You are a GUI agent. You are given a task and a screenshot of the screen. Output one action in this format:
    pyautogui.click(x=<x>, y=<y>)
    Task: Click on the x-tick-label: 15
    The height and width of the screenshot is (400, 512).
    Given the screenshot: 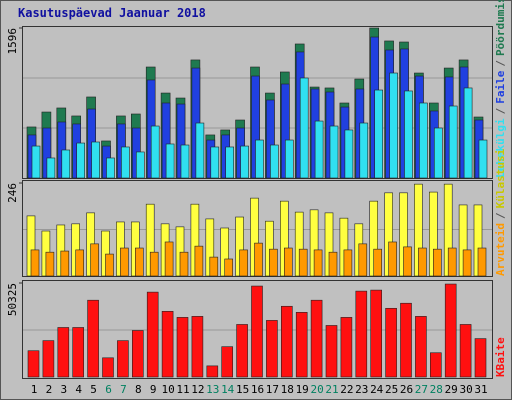 What is the action you would take?
    pyautogui.click(x=242, y=389)
    